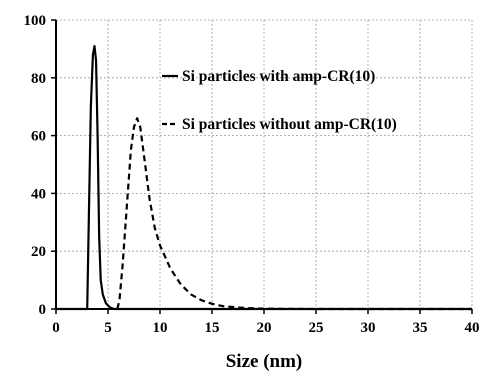 The height and width of the screenshot is (377, 485). I want to click on y-tick-label: 100, so click(35, 21).